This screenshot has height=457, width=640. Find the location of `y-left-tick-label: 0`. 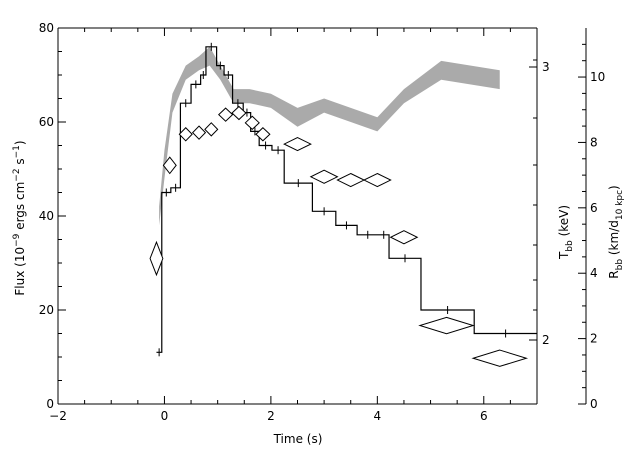

y-left-tick-label: 0 is located at coordinates (50, 404).